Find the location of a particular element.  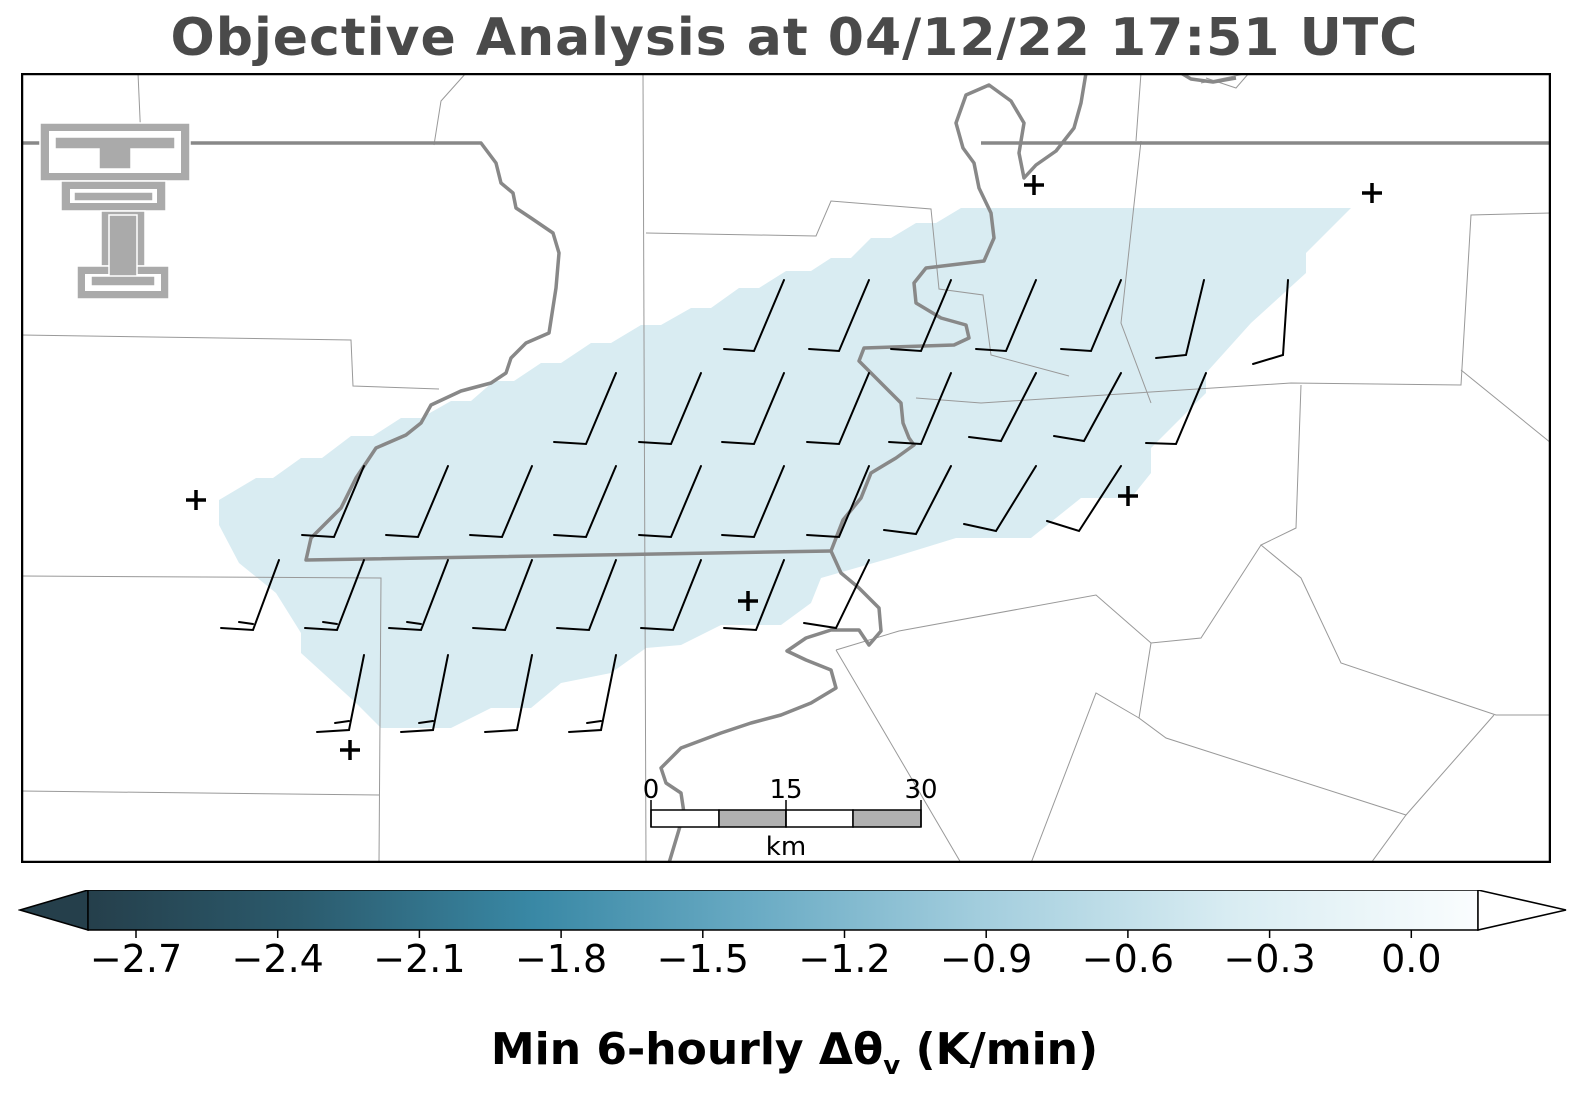

colorbar-tick-label: −0.6 is located at coordinates (1128, 959).